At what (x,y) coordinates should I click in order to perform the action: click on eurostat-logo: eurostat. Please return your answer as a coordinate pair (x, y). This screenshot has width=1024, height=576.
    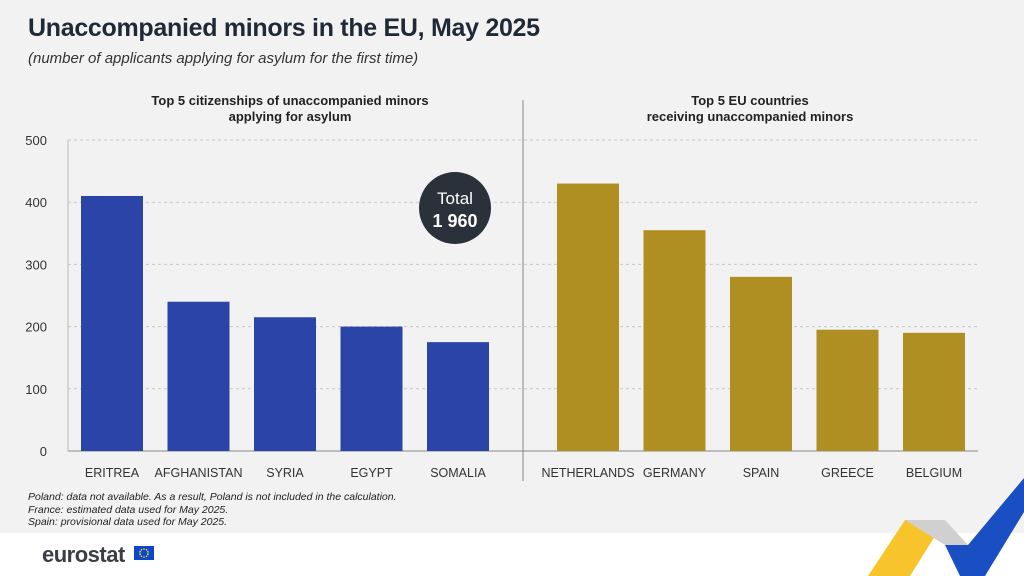
    Looking at the image, I should click on (83, 554).